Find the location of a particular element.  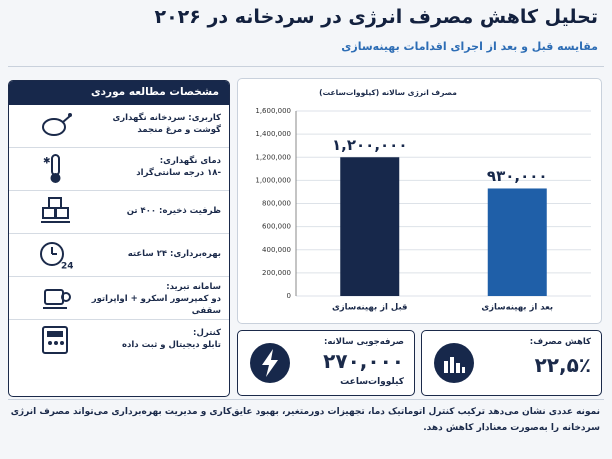

saving-card: صرفه‌جویی سالانه: ۲۷۰,۰۰۰ کیلووات‌ساعت is located at coordinates (326, 363).